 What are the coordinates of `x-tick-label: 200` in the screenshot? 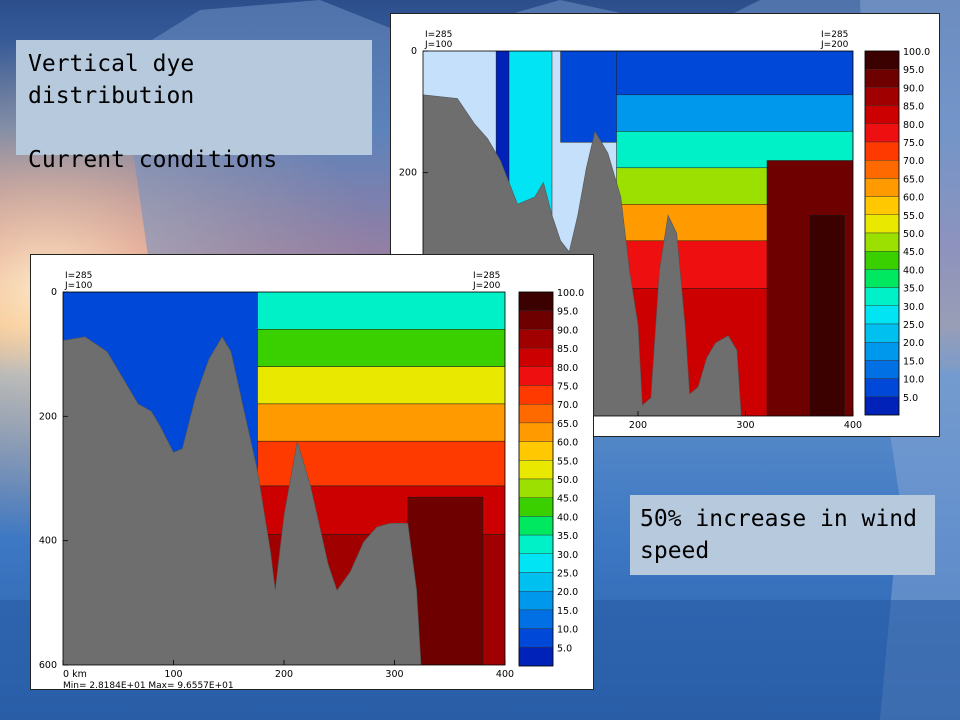 It's located at (638, 425).